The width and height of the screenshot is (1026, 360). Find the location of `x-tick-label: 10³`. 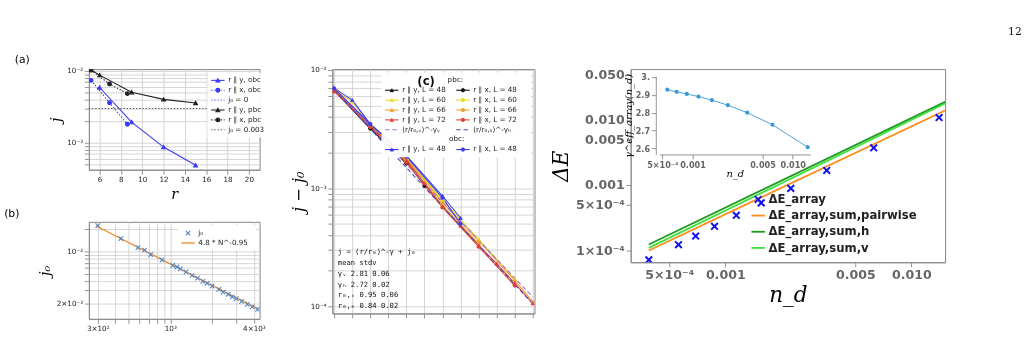

x-tick-label: 10³ is located at coordinates (170, 329).